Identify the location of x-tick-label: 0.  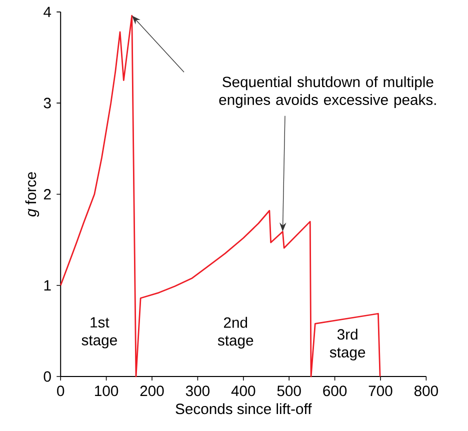
(60, 391).